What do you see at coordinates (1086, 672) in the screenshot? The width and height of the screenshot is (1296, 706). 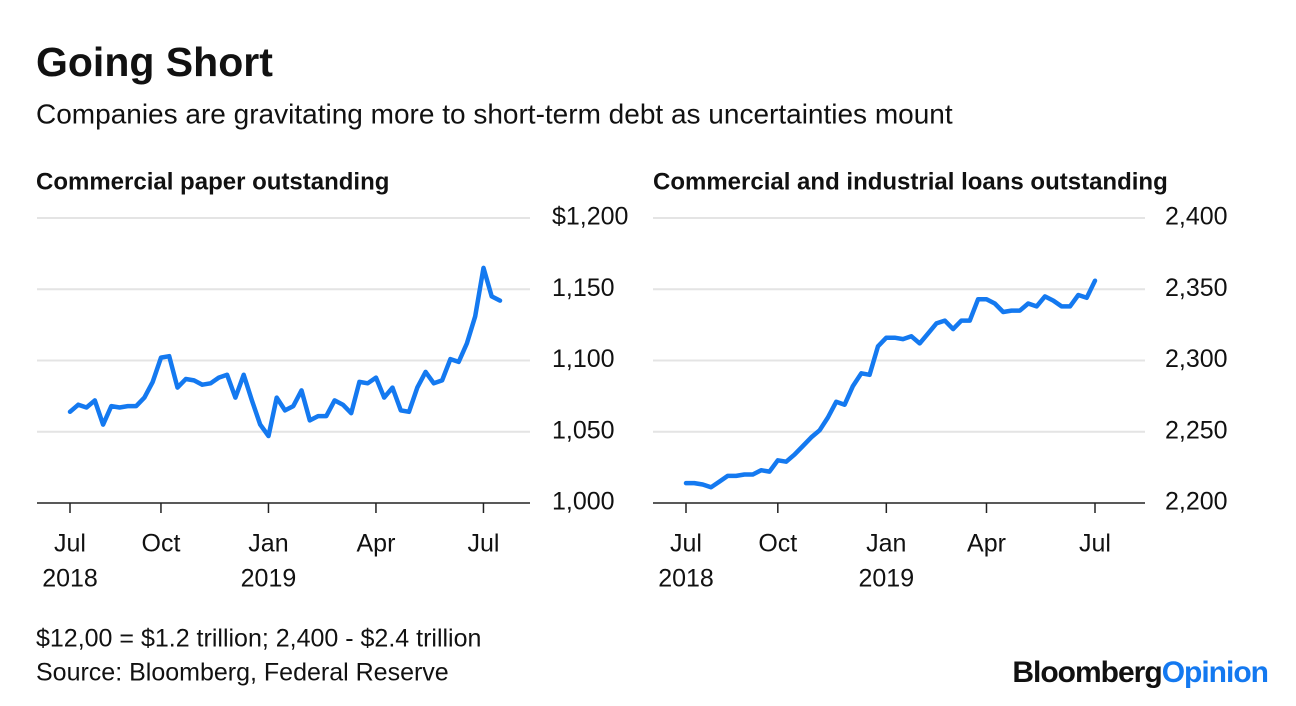 I see `brand-name: Bloomberg` at bounding box center [1086, 672].